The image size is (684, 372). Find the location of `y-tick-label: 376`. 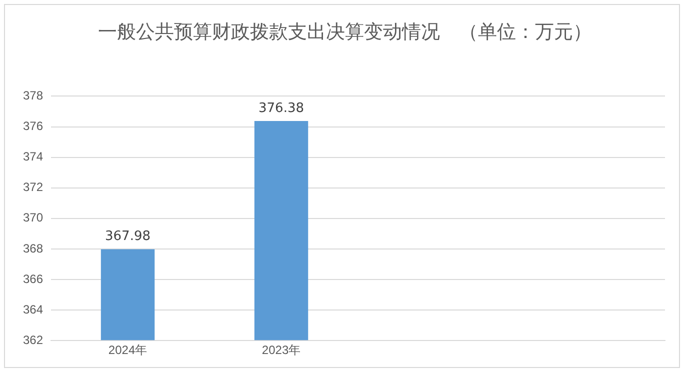

y-tick-label: 376 is located at coordinates (33, 126).